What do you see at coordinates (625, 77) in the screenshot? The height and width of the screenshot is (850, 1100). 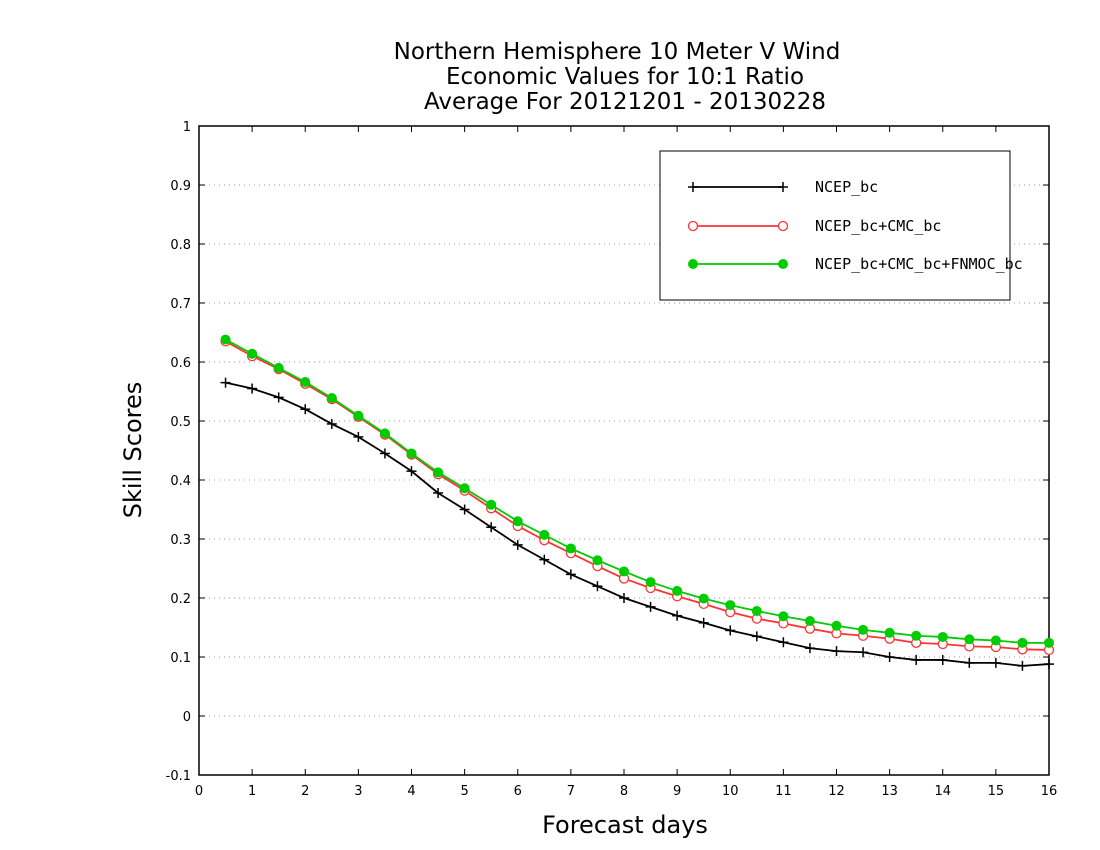 I see `chart-title-line-2: Economic Values for 10:1 Ratio` at bounding box center [625, 77].